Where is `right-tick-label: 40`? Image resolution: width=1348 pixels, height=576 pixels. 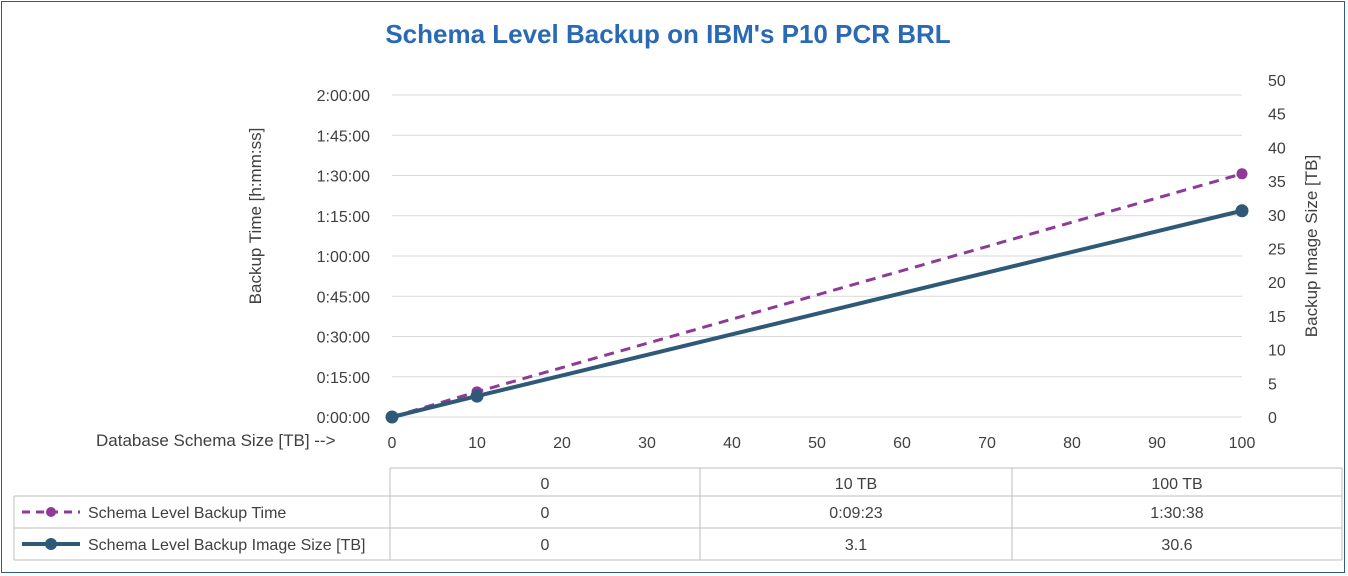
right-tick-label: 40 is located at coordinates (1277, 148).